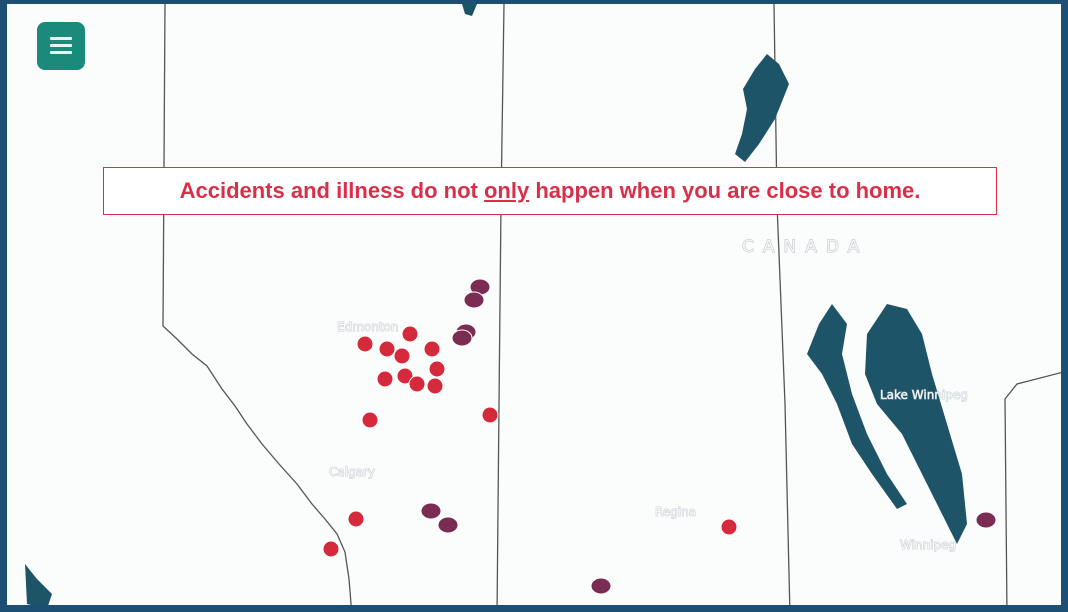 The height and width of the screenshot is (612, 1068). Describe the element at coordinates (352, 472) in the screenshot. I see `city-label: Calgary` at that location.